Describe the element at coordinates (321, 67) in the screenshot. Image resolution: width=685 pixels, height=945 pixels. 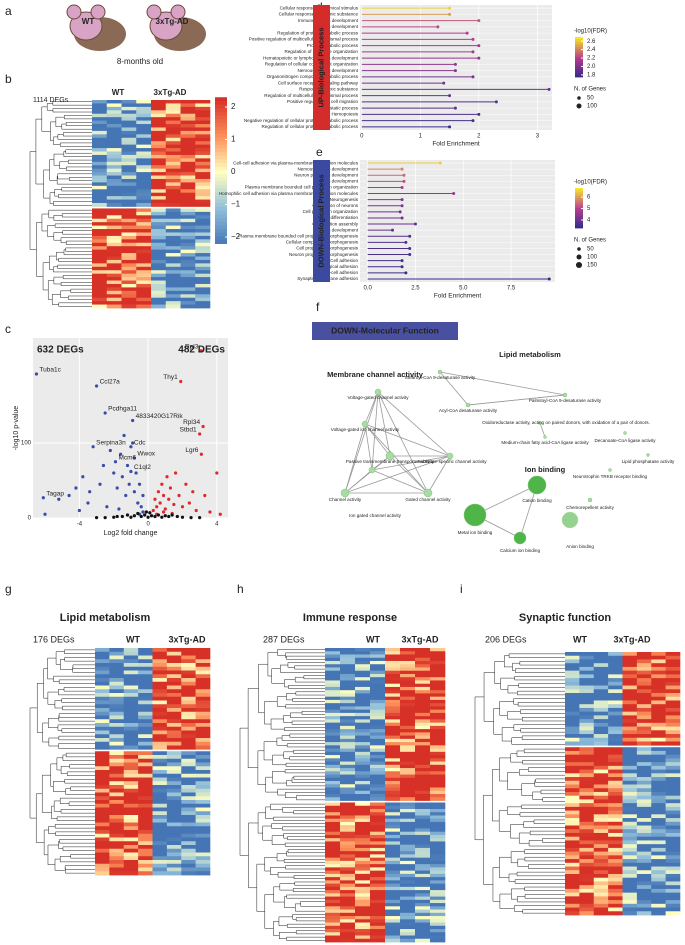
I see `side-box` at that location.